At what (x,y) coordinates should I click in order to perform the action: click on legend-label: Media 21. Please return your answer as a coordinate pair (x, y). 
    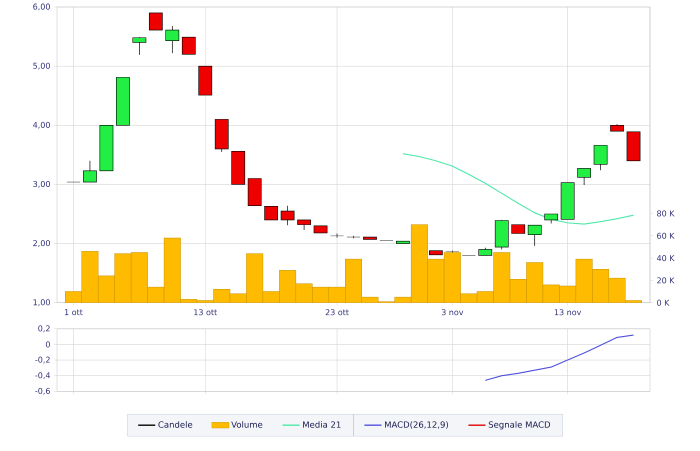
    Looking at the image, I should click on (322, 424).